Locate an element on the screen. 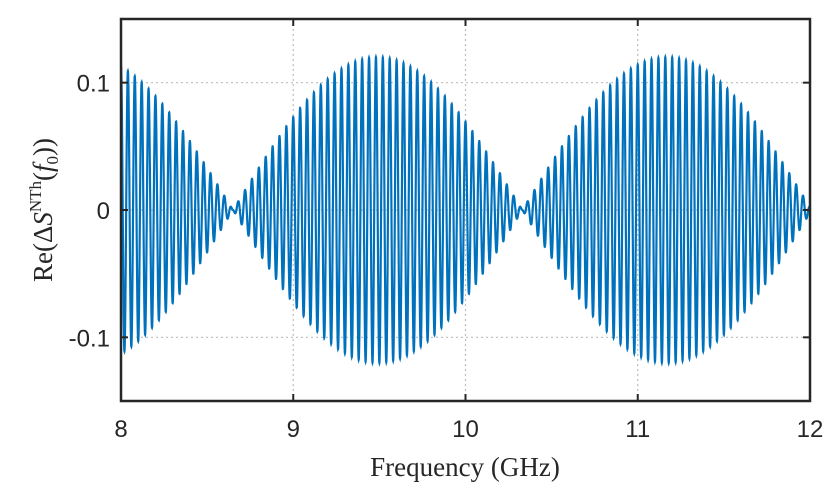 Image resolution: width=830 pixels, height=489 pixels. y-tick-label: 0 is located at coordinates (103, 211).